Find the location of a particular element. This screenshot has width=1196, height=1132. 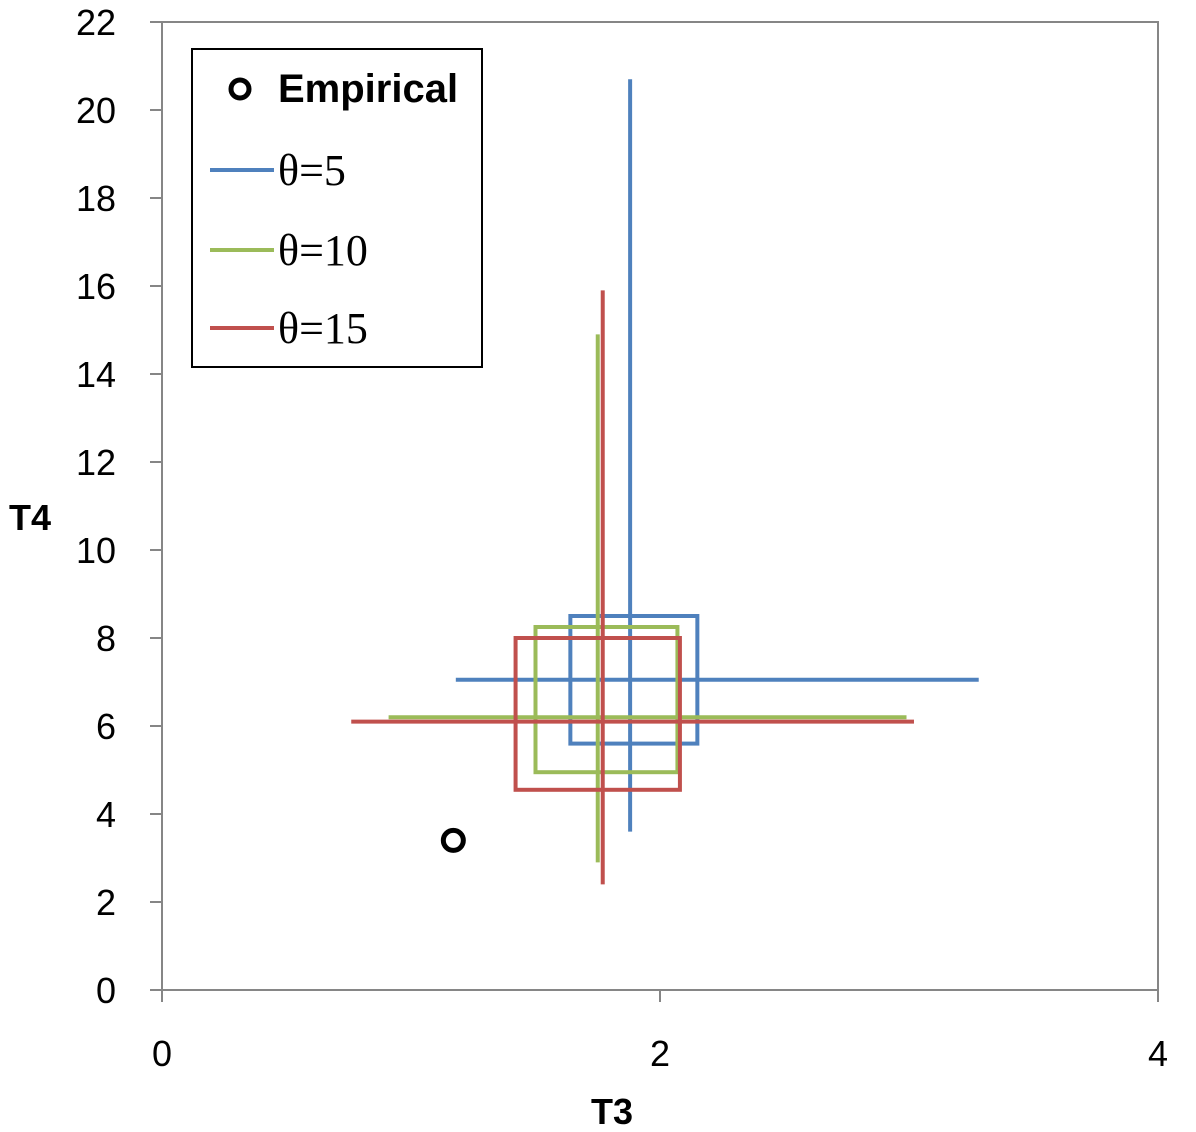

empirical-point is located at coordinates (453, 840).